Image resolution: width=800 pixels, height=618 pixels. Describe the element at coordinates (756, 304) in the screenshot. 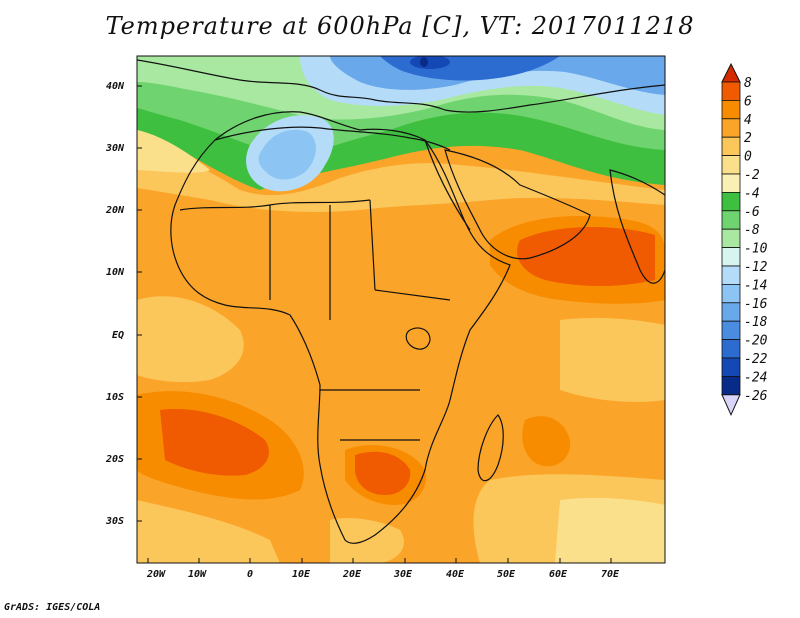

I see `colorbar-label: -16` at that location.